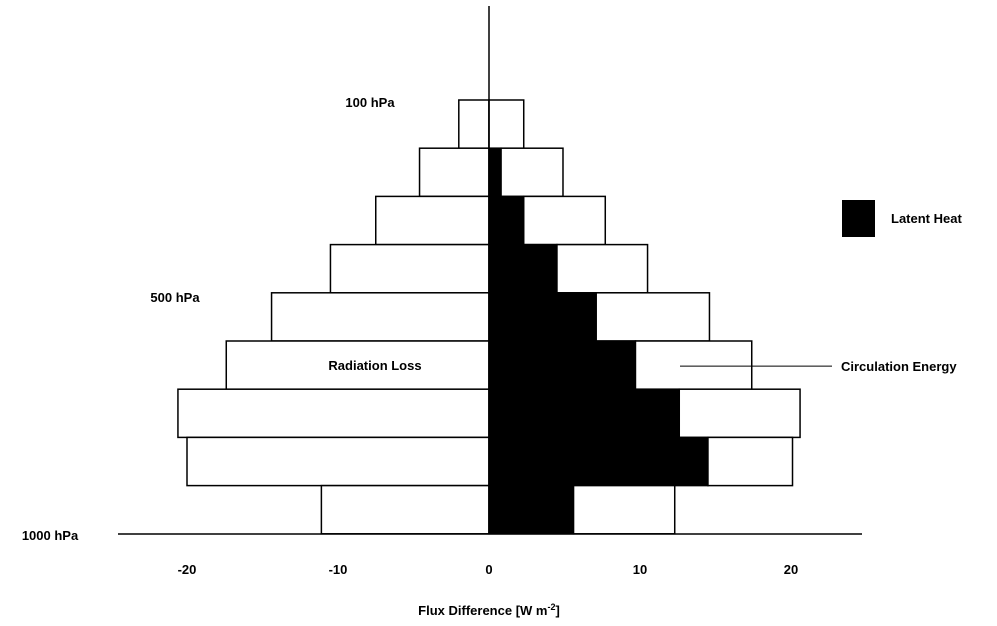 The height and width of the screenshot is (626, 997). Describe the element at coordinates (557, 610) in the screenshot. I see `x-axis-title-suffix: ]` at that location.